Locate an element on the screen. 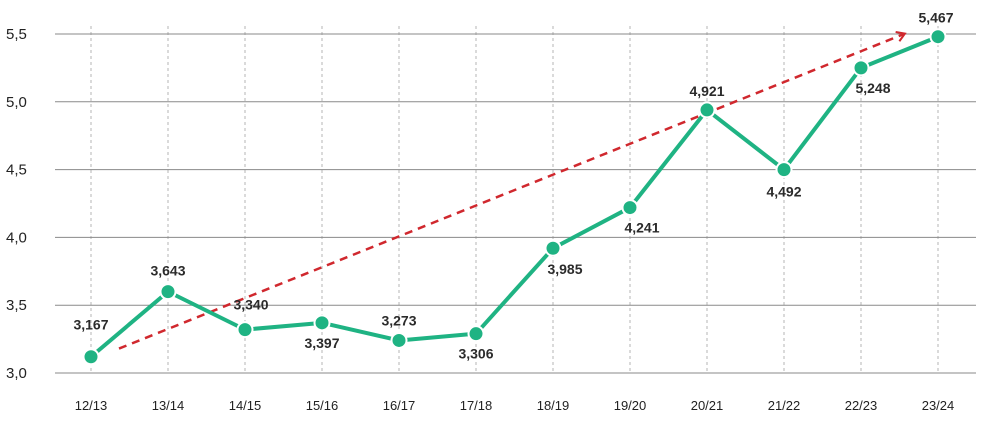 Image resolution: width=986 pixels, height=433 pixels. y-tick-label: 4,0 is located at coordinates (16, 237).